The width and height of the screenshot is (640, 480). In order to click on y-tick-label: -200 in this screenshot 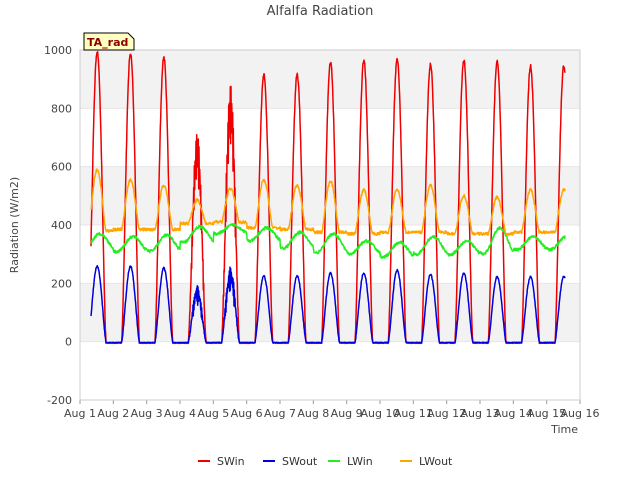, I will do `click(59, 400)`.